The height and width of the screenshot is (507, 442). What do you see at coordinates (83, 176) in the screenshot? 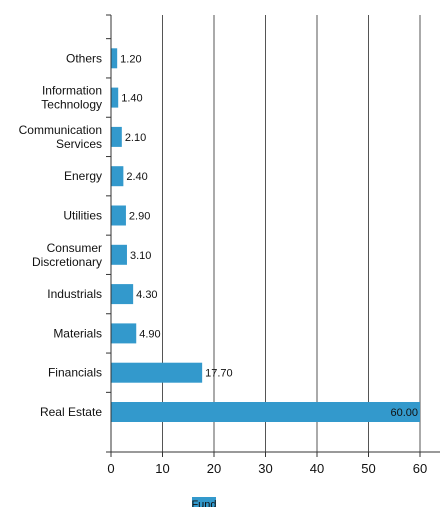
I see `category-label: Energy` at bounding box center [83, 176].